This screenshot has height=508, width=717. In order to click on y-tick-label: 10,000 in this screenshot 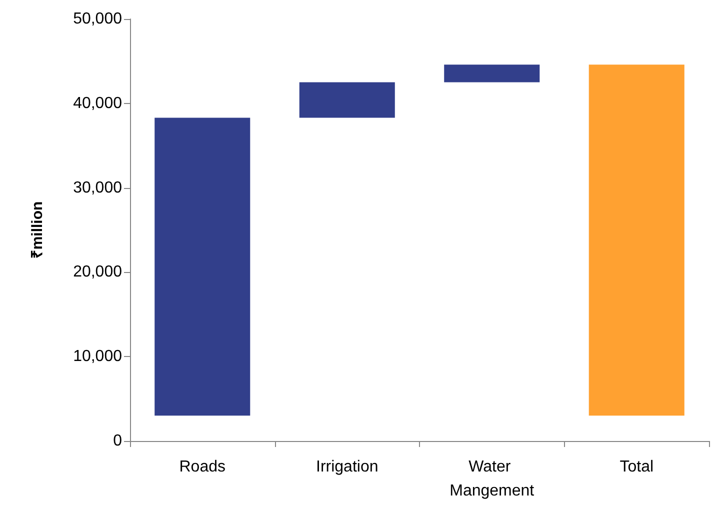, I will do `click(97, 357)`.